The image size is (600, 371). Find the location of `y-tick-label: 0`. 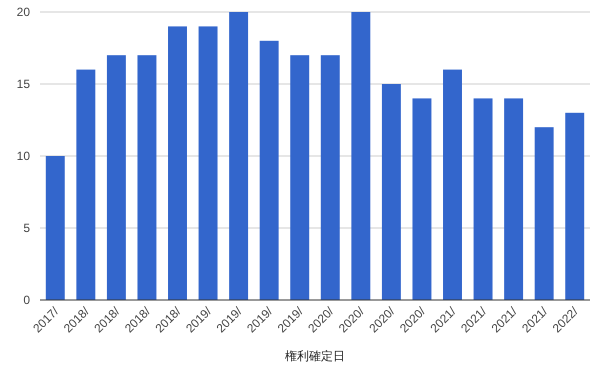

y-tick-label: 0 is located at coordinates (26, 300).